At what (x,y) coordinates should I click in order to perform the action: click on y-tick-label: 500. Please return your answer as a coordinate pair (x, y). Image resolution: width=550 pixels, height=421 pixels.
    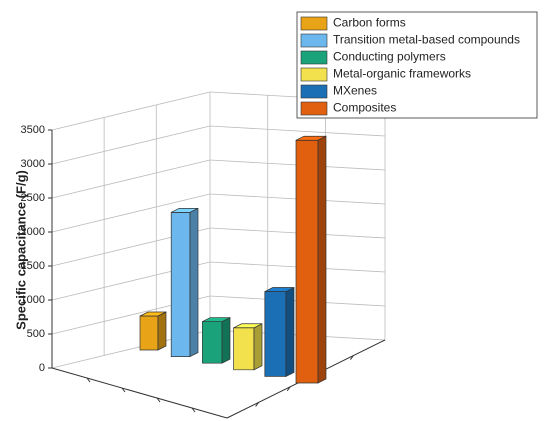
    Looking at the image, I should click on (36, 334).